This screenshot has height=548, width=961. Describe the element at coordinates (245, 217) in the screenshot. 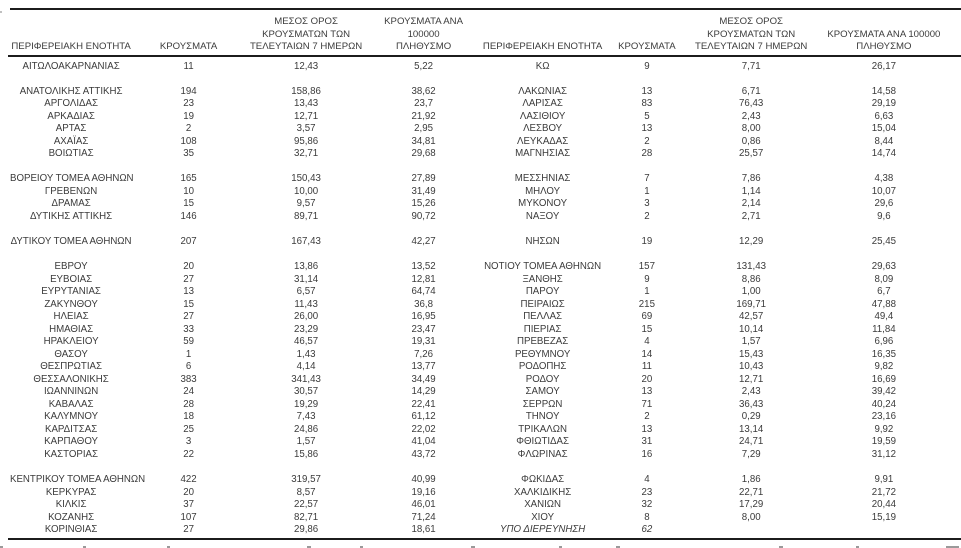

I see `table-row: ΔΥΤΙΚΗΣ ΑΤΤΙΚΗΣ 146 89,71 90,72` at that location.